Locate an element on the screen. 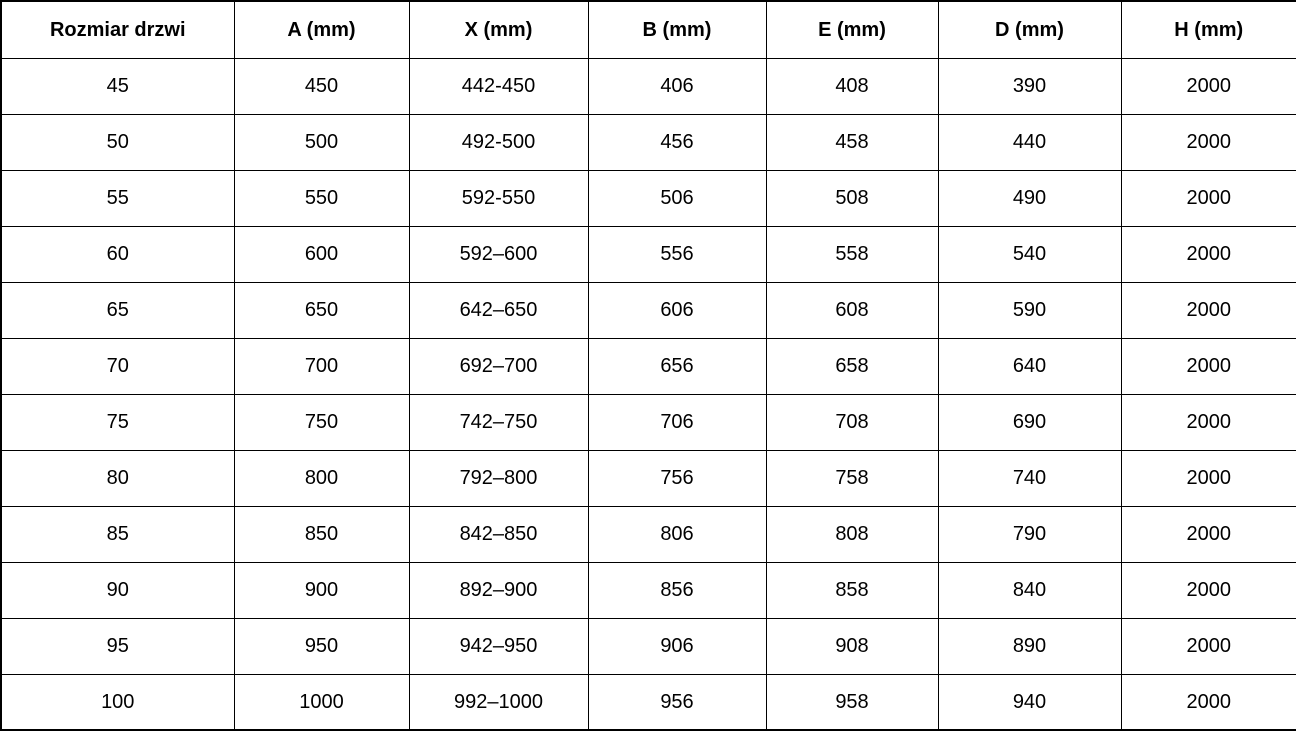  column-header-2: X (mm) is located at coordinates (498, 29).